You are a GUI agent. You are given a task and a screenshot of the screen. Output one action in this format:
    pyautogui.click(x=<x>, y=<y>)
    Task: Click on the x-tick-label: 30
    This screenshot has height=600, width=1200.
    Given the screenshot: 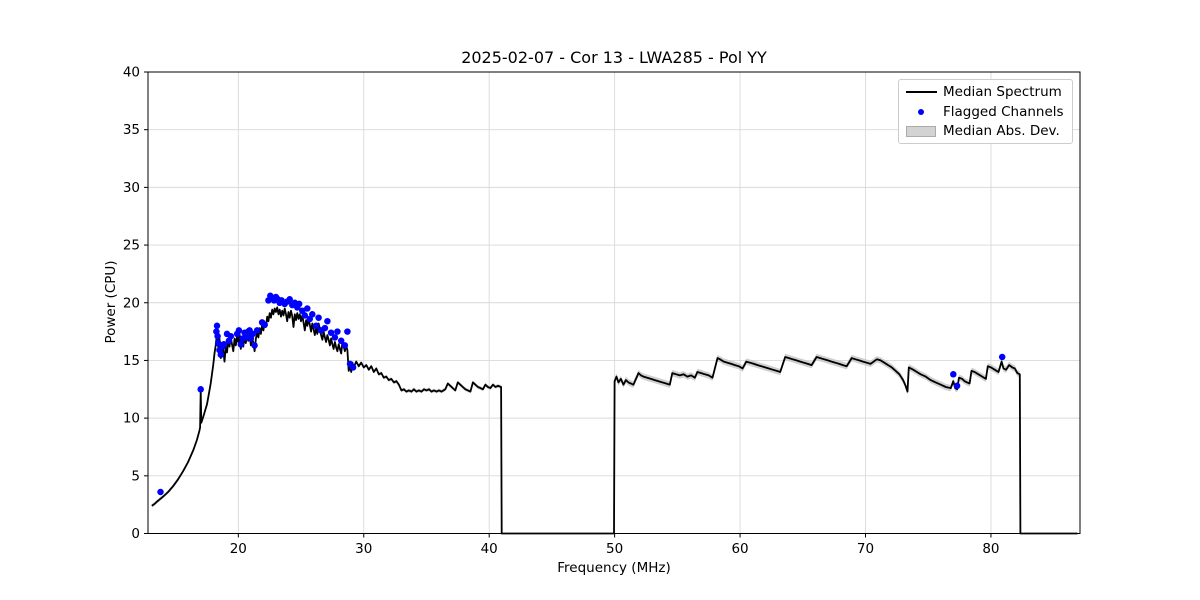 What is the action you would take?
    pyautogui.click(x=363, y=549)
    